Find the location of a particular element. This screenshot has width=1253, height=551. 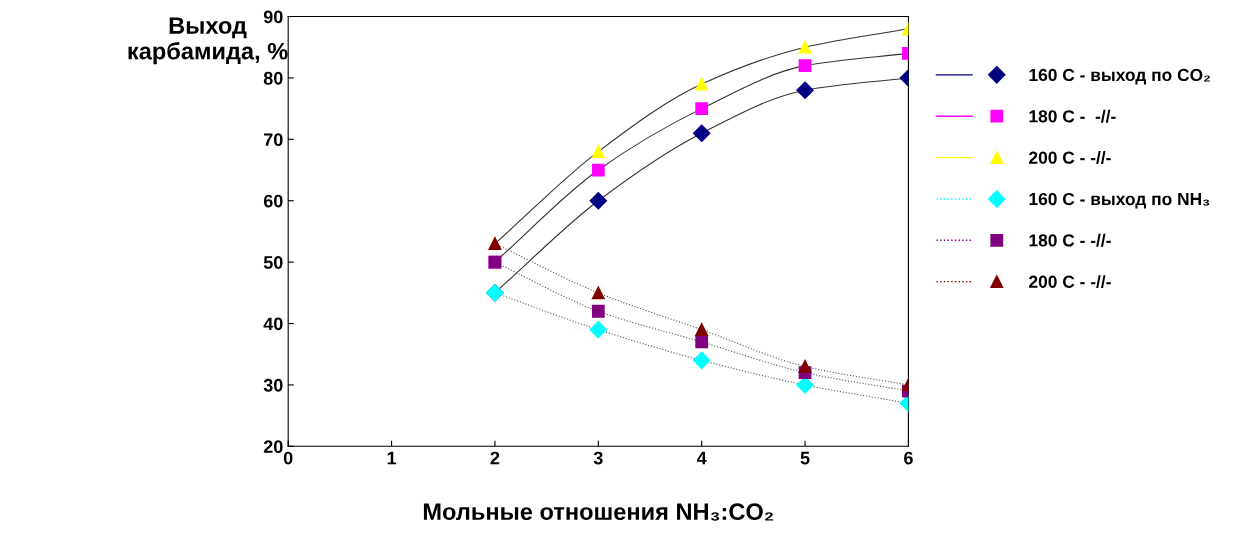

x-tick-label: 0 is located at coordinates (288, 458).